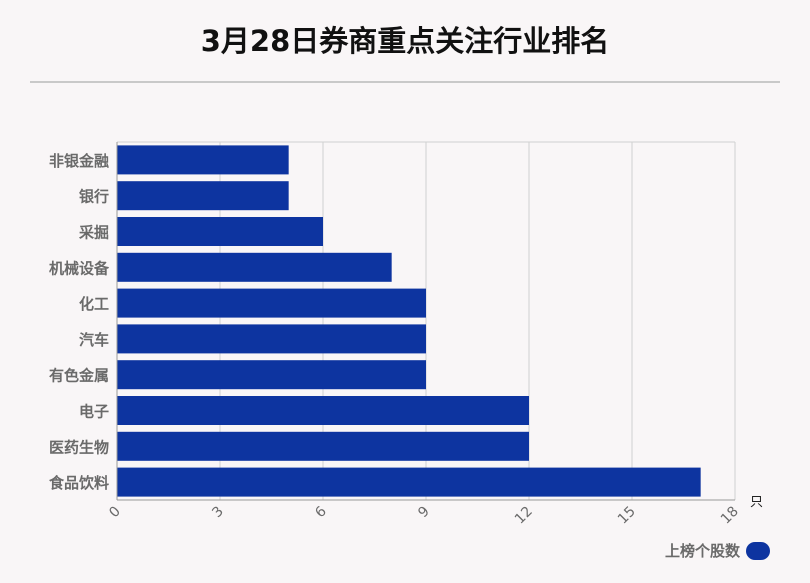  Describe the element at coordinates (115, 513) in the screenshot. I see `x-tick-label: 0` at that location.